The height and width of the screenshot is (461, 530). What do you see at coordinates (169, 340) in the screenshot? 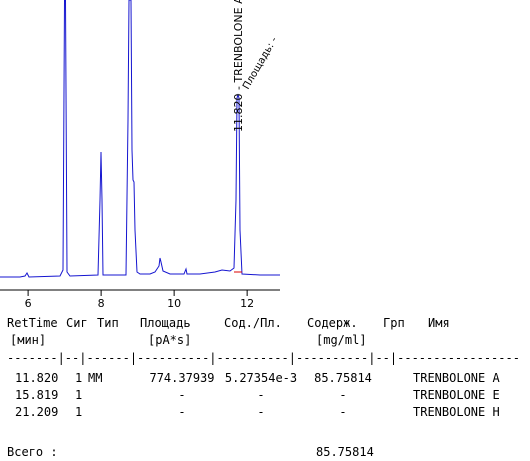
I see `unit-label: [pA*s]` at bounding box center [169, 340].